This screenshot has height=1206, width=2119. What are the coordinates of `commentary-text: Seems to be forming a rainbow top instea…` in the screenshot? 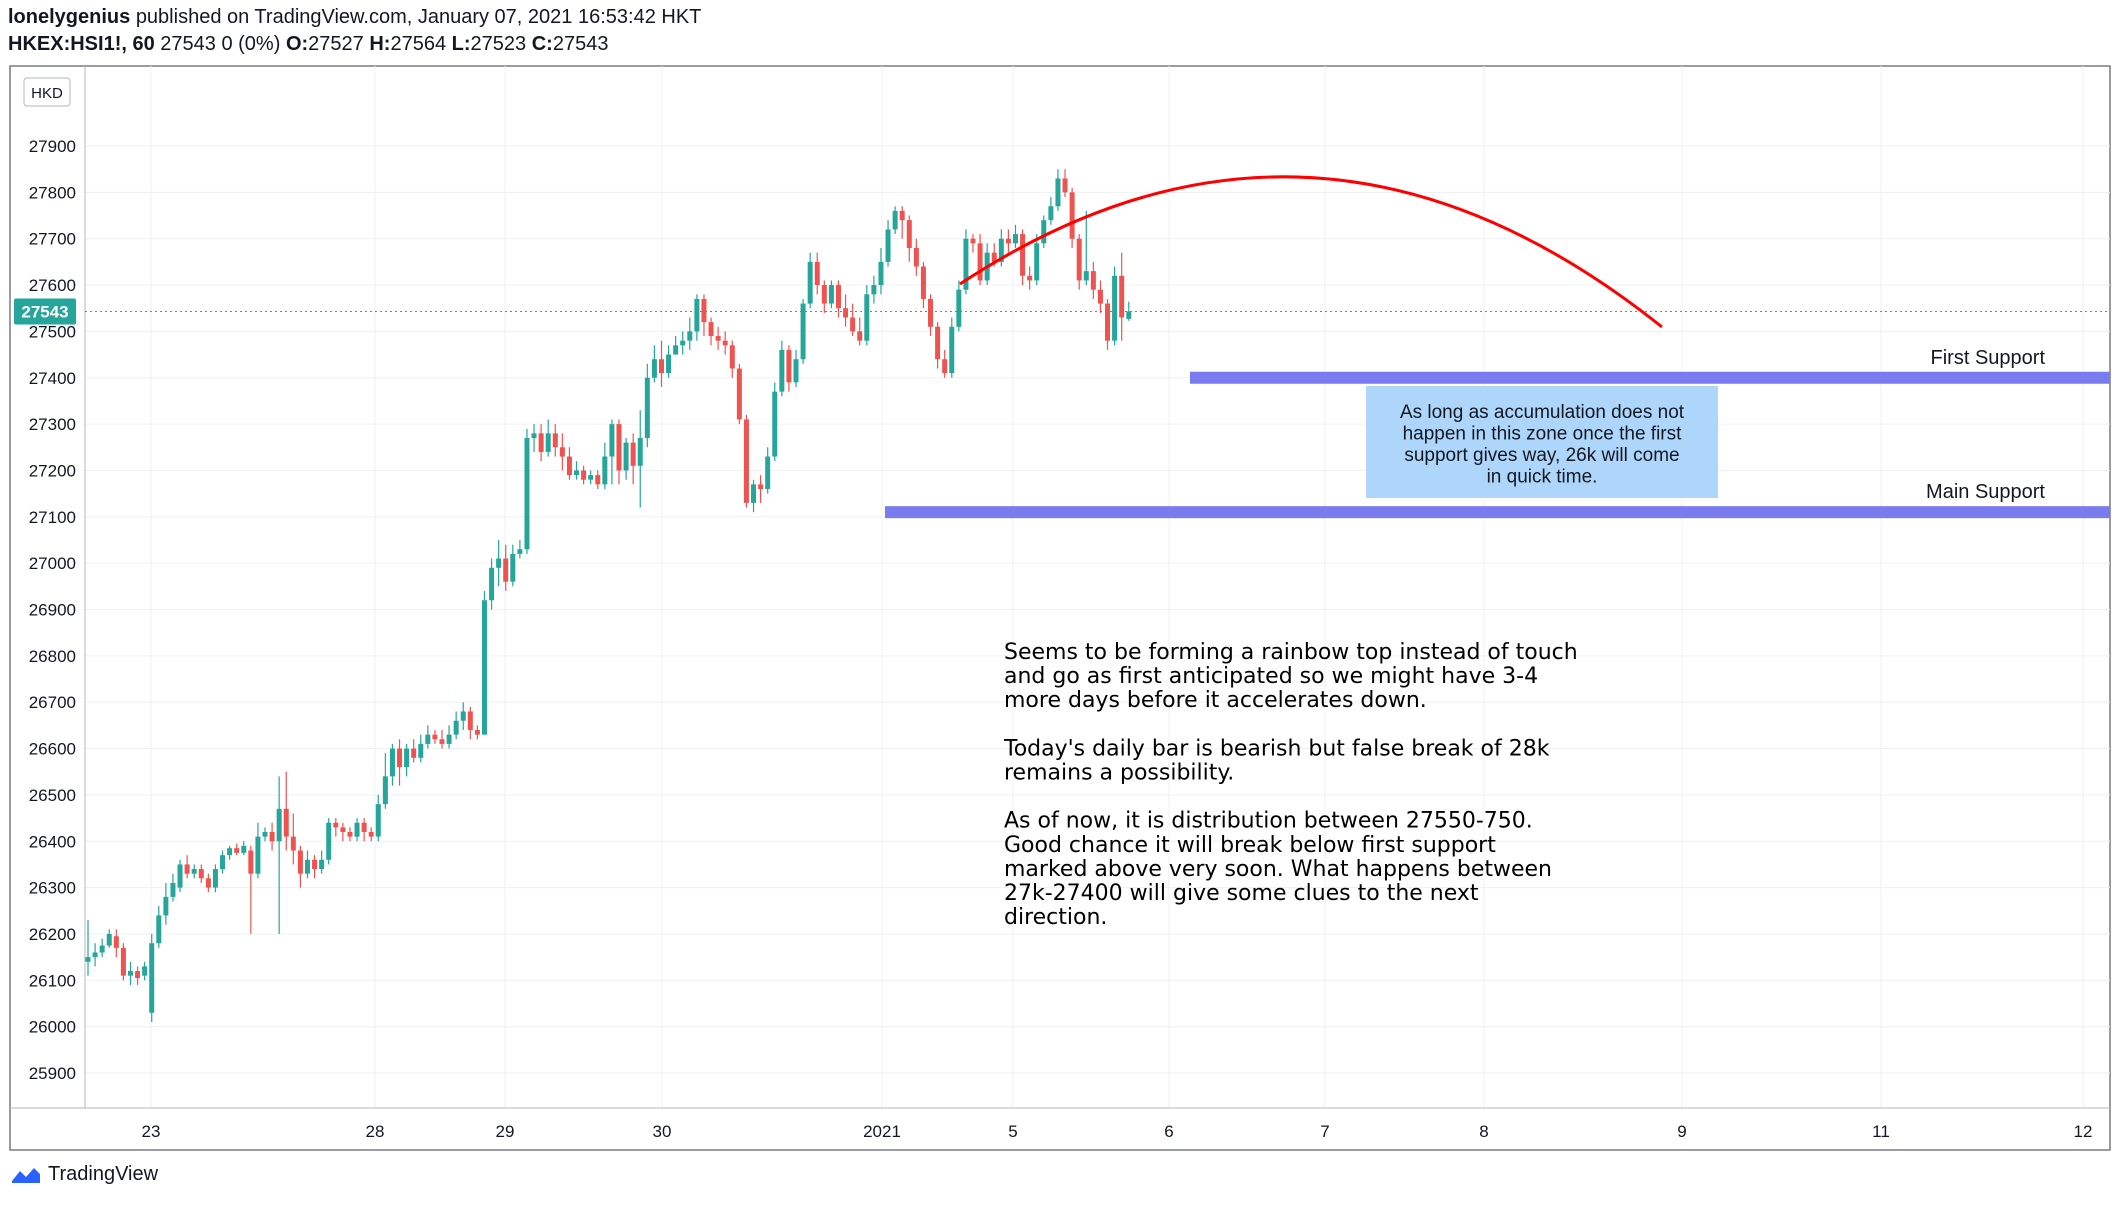 It's located at (1290, 785).